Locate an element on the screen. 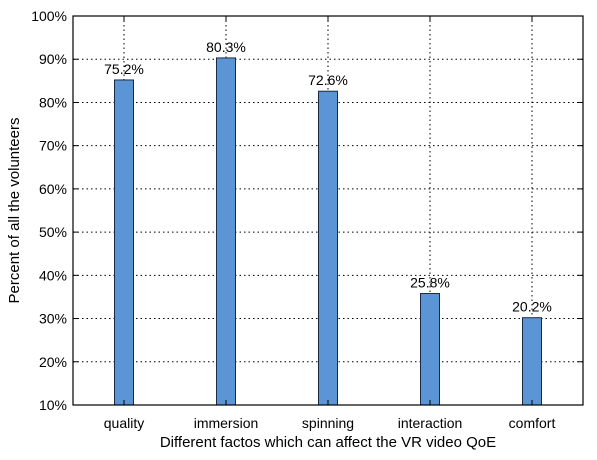 Image resolution: width=597 pixels, height=460 pixels. x-tick-label: comfort is located at coordinates (532, 423).